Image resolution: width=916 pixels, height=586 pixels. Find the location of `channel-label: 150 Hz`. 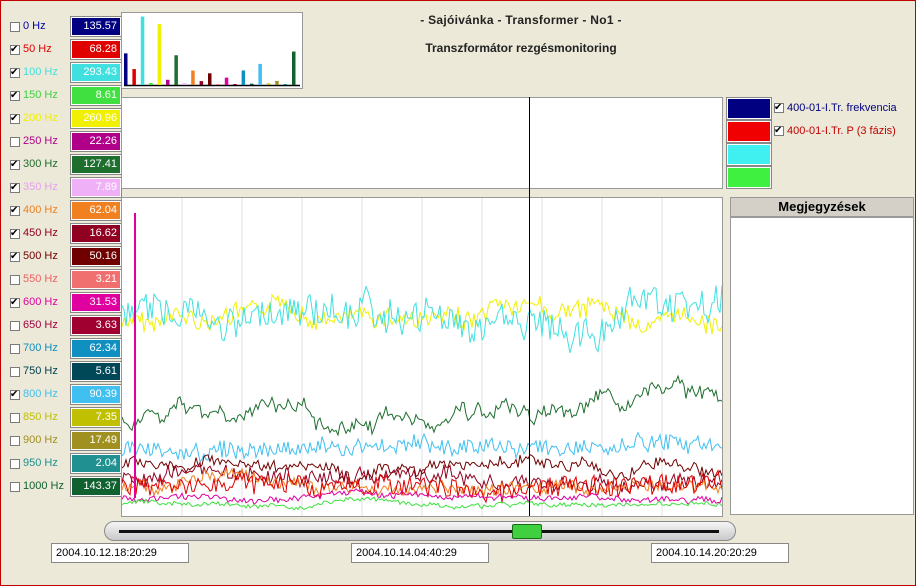

channel-label: 150 Hz is located at coordinates (40, 95).